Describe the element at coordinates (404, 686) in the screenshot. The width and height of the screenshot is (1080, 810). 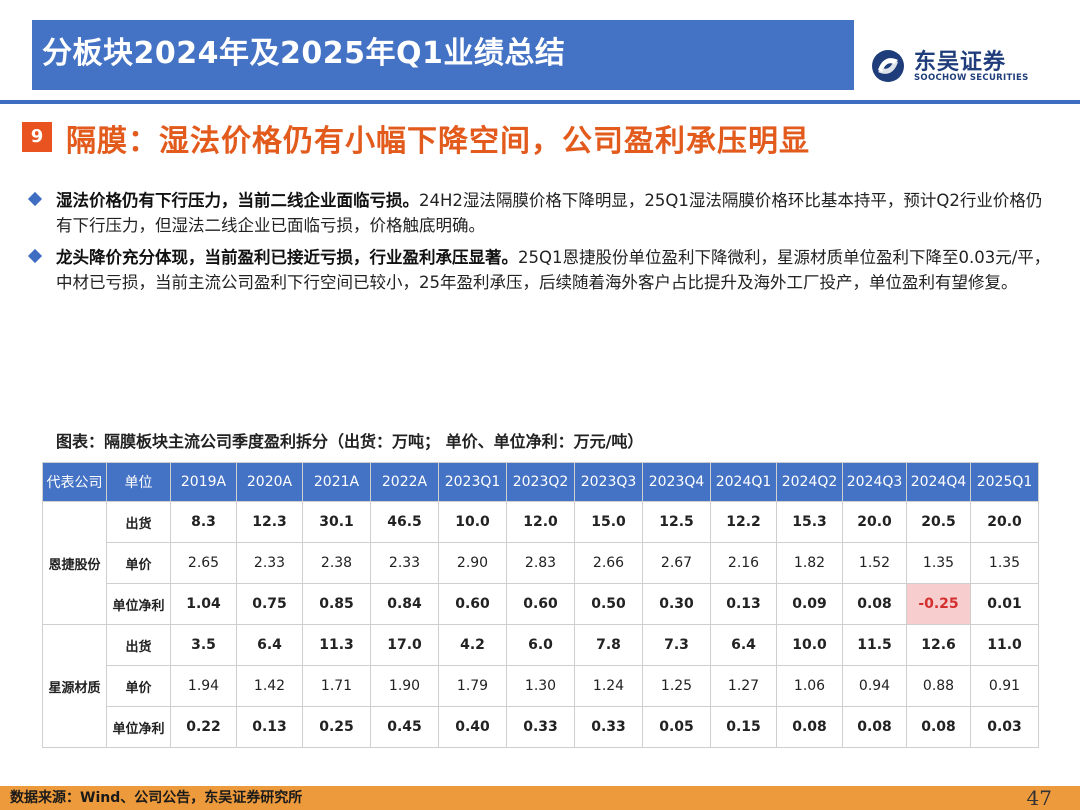
I see `value-cell: 1.90` at that location.